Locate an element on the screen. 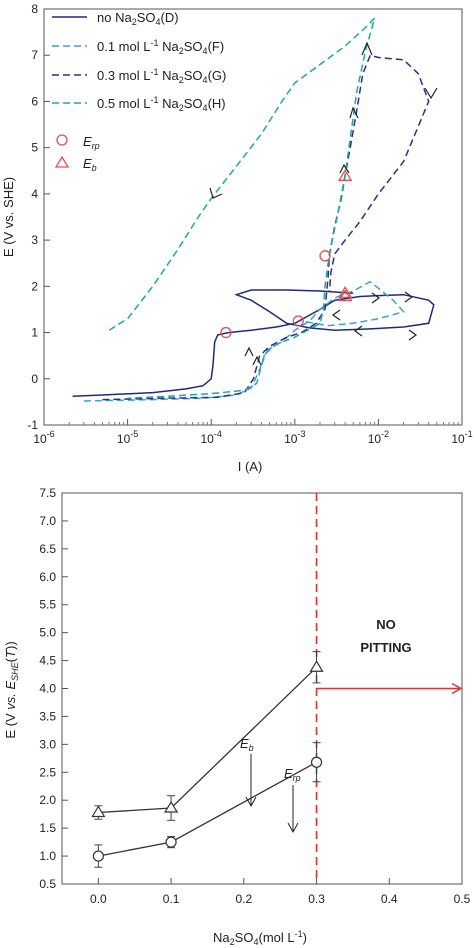  legend-label-f: 0.1 mol L-1 Na2SO4(F) is located at coordinates (160, 47).